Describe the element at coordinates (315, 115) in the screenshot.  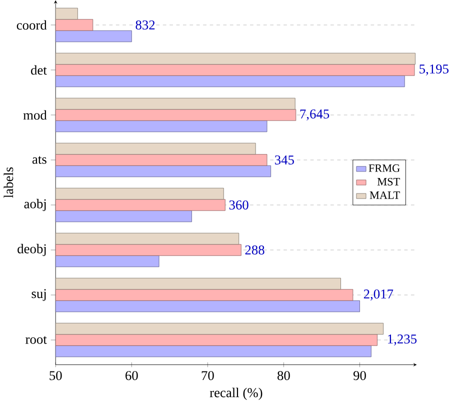
I see `annotation: 7,645` at that location.